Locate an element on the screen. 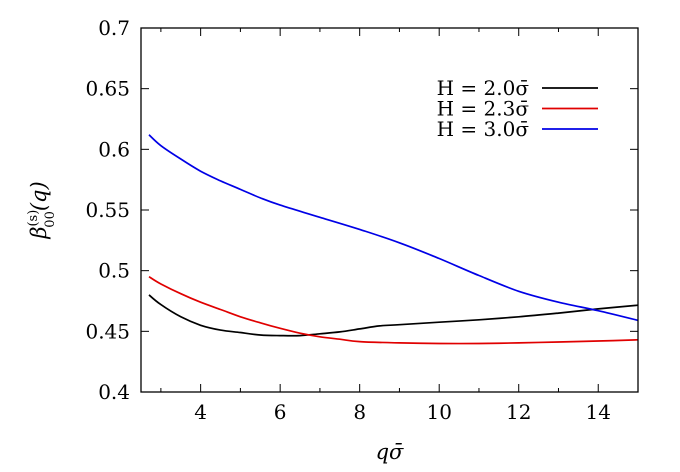 Image resolution: width=680 pixels, height=472 pixels. y-tick-label: 0.45 is located at coordinates (107, 331).